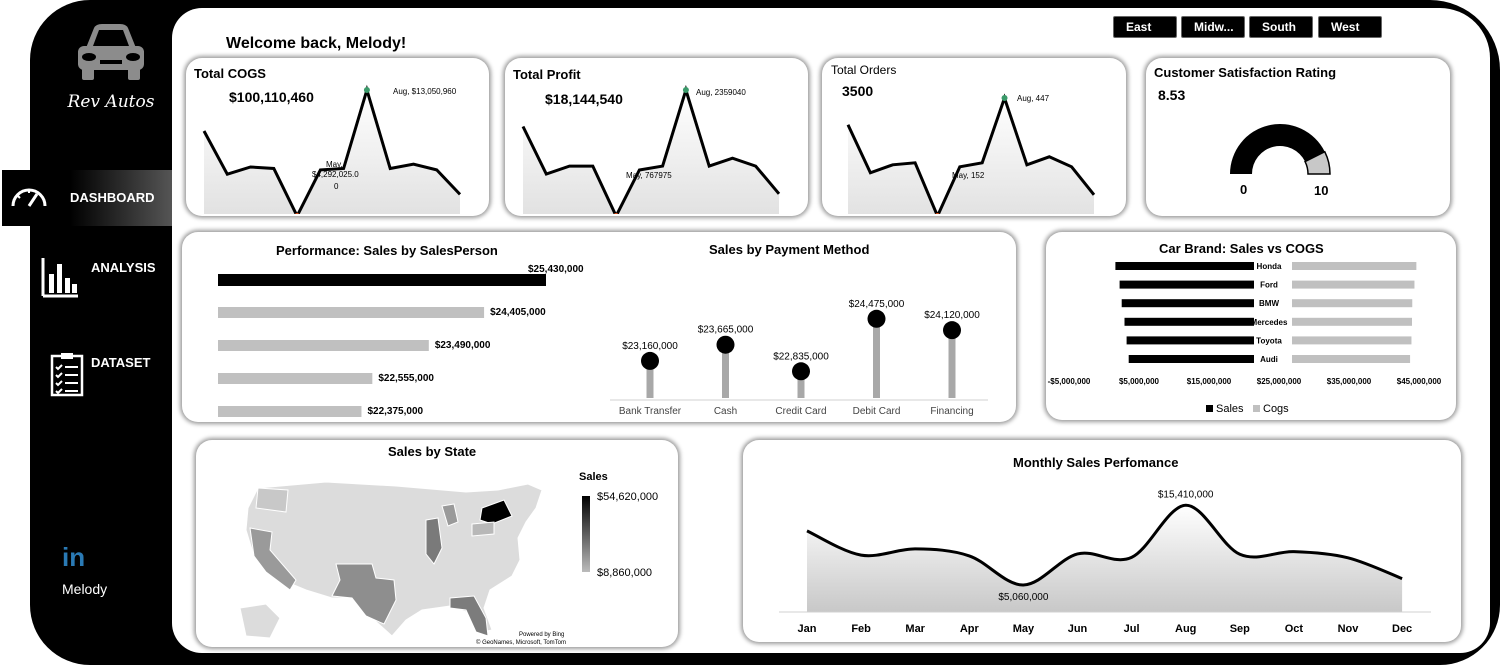  Describe the element at coordinates (85, 373) in the screenshot. I see `sidebar-item-dataset: DATASET` at that location.